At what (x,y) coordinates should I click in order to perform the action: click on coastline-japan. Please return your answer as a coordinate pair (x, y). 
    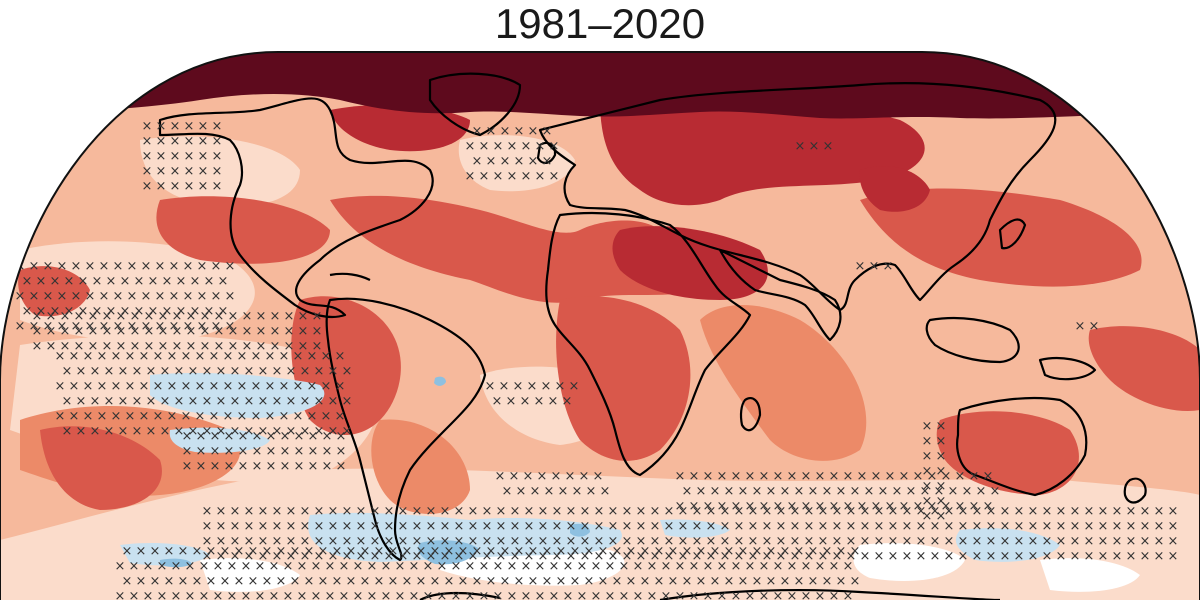
    Looking at the image, I should click on (1012, 234).